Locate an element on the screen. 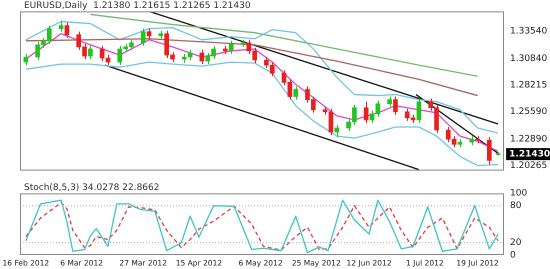 The image size is (550, 269). y-tick-label: 1.28215 is located at coordinates (529, 85).